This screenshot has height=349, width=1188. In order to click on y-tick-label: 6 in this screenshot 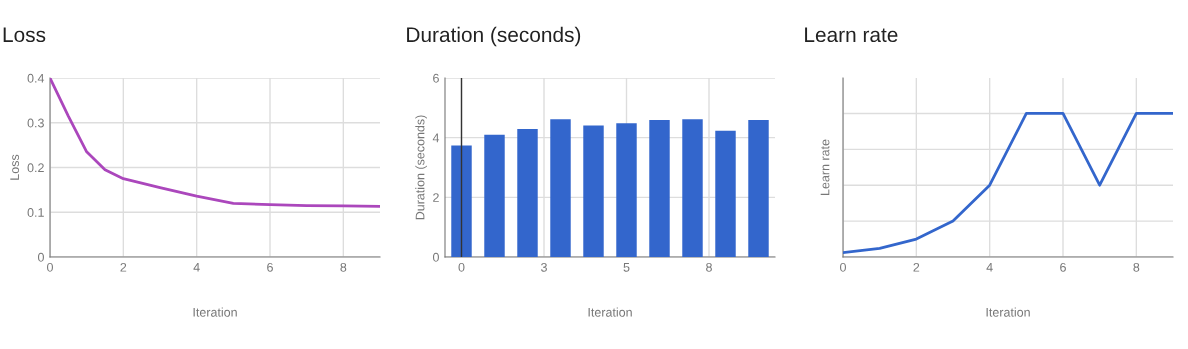, I will do `click(436, 78)`.